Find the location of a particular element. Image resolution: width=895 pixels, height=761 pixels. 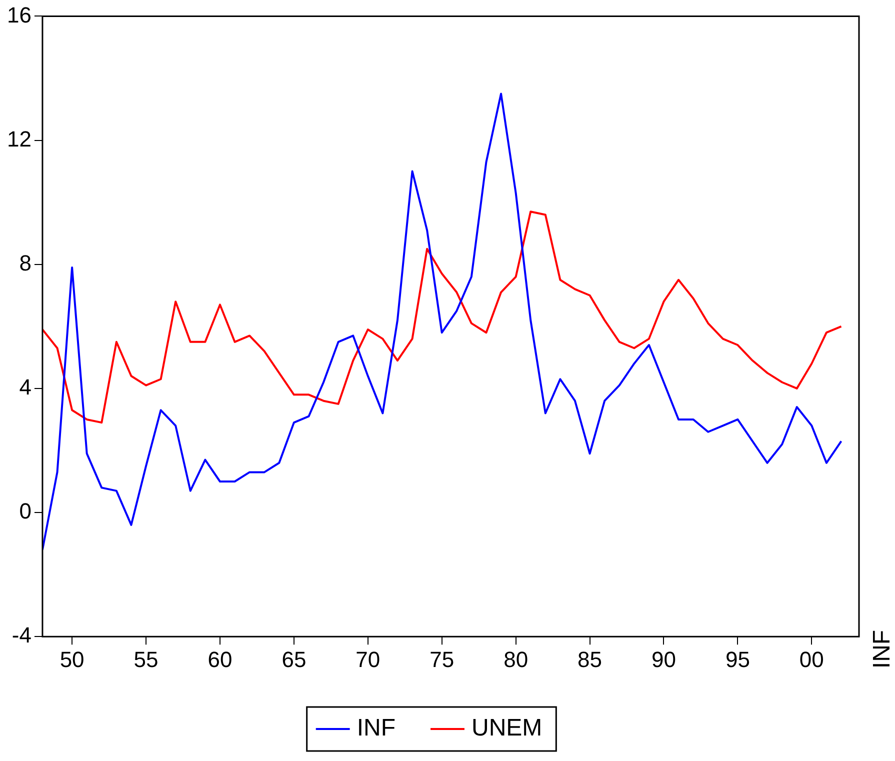

y-axis-title: INF is located at coordinates (881, 649).